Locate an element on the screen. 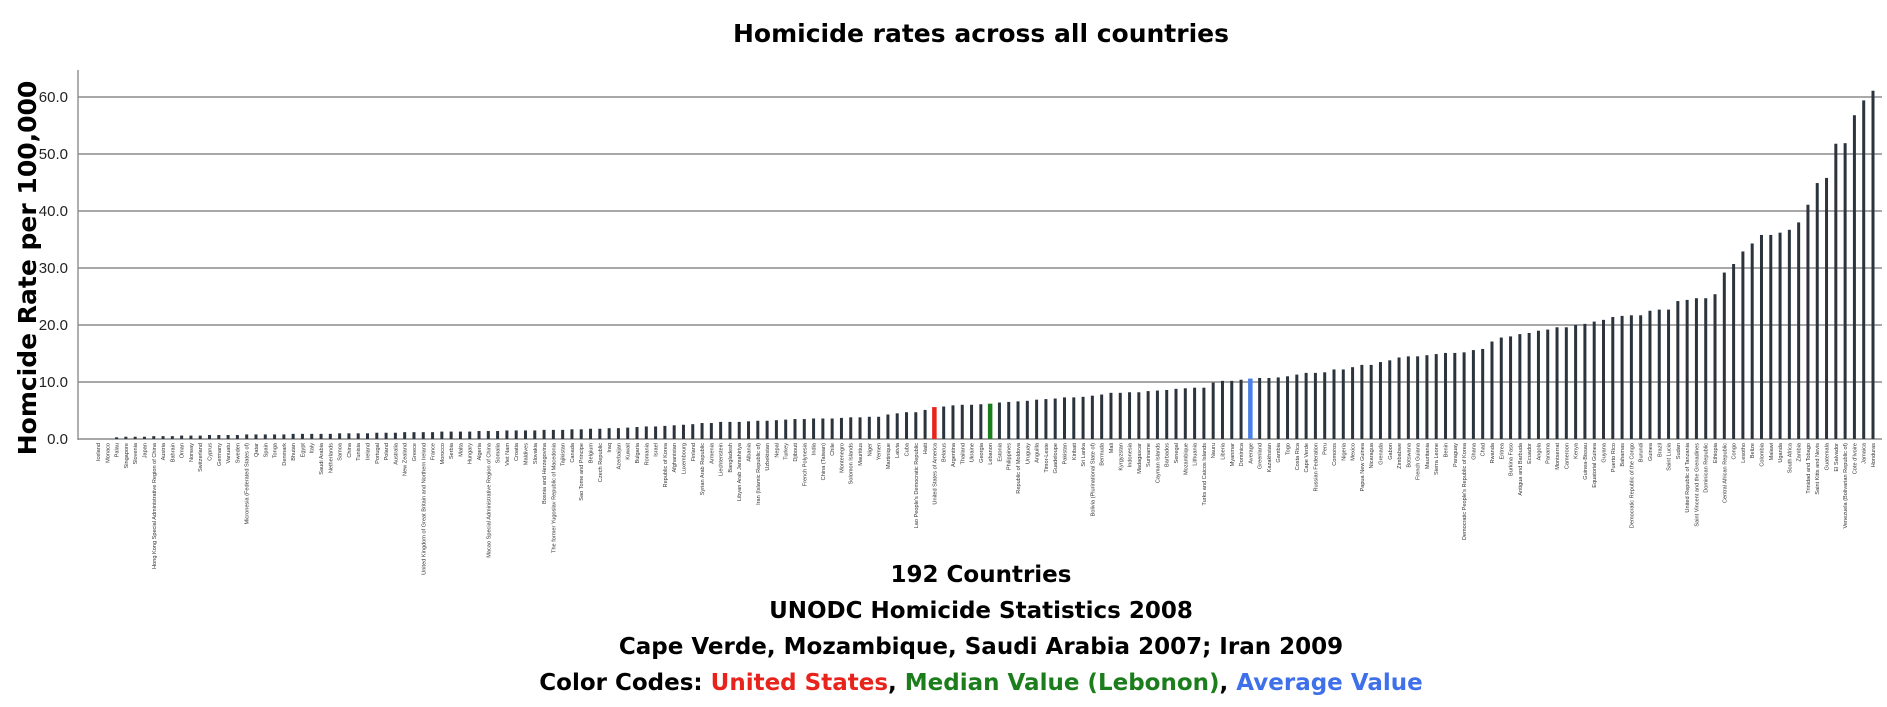 The width and height of the screenshot is (1887, 707). category-label: Burundi is located at coordinates (1642, 452).